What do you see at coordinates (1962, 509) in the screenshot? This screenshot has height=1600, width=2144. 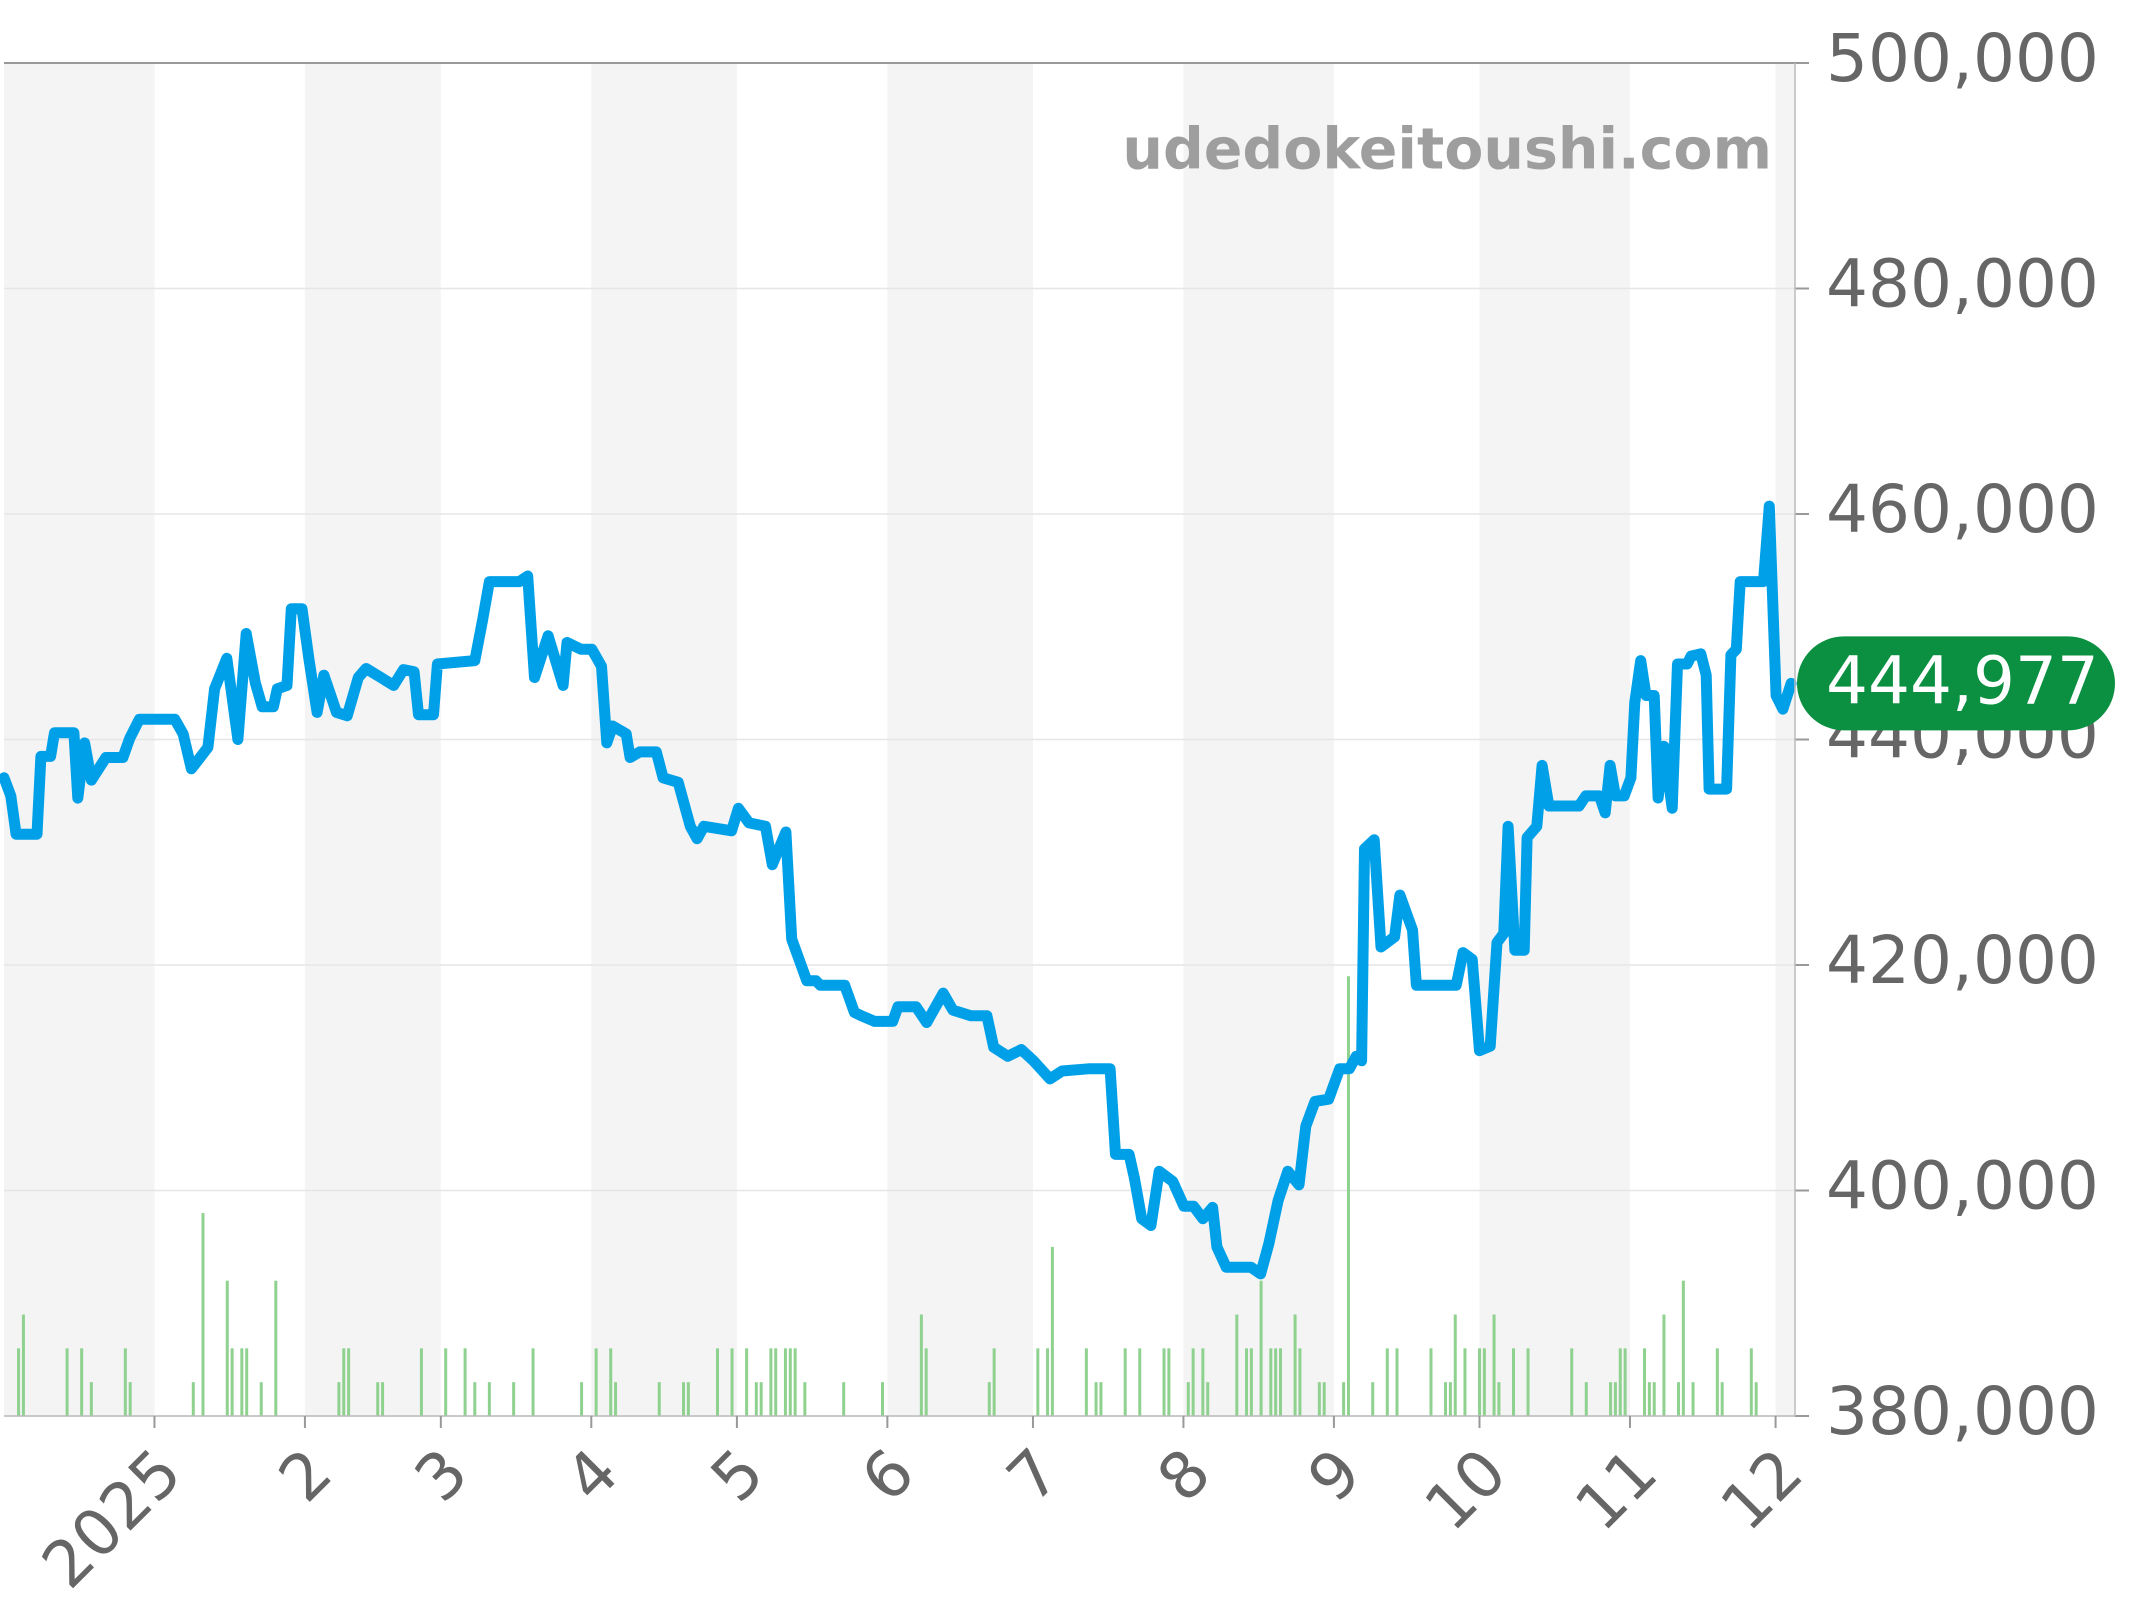 I see `y-tick-label: 460,000` at bounding box center [1962, 509].